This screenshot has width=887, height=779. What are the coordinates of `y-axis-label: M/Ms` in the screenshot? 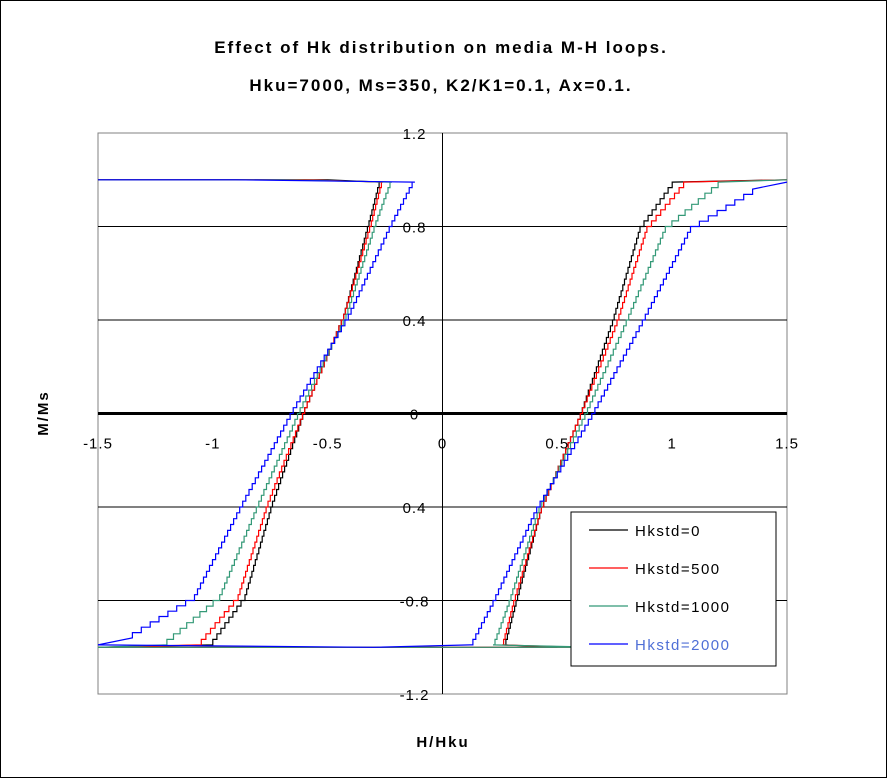 It's located at (43, 413).